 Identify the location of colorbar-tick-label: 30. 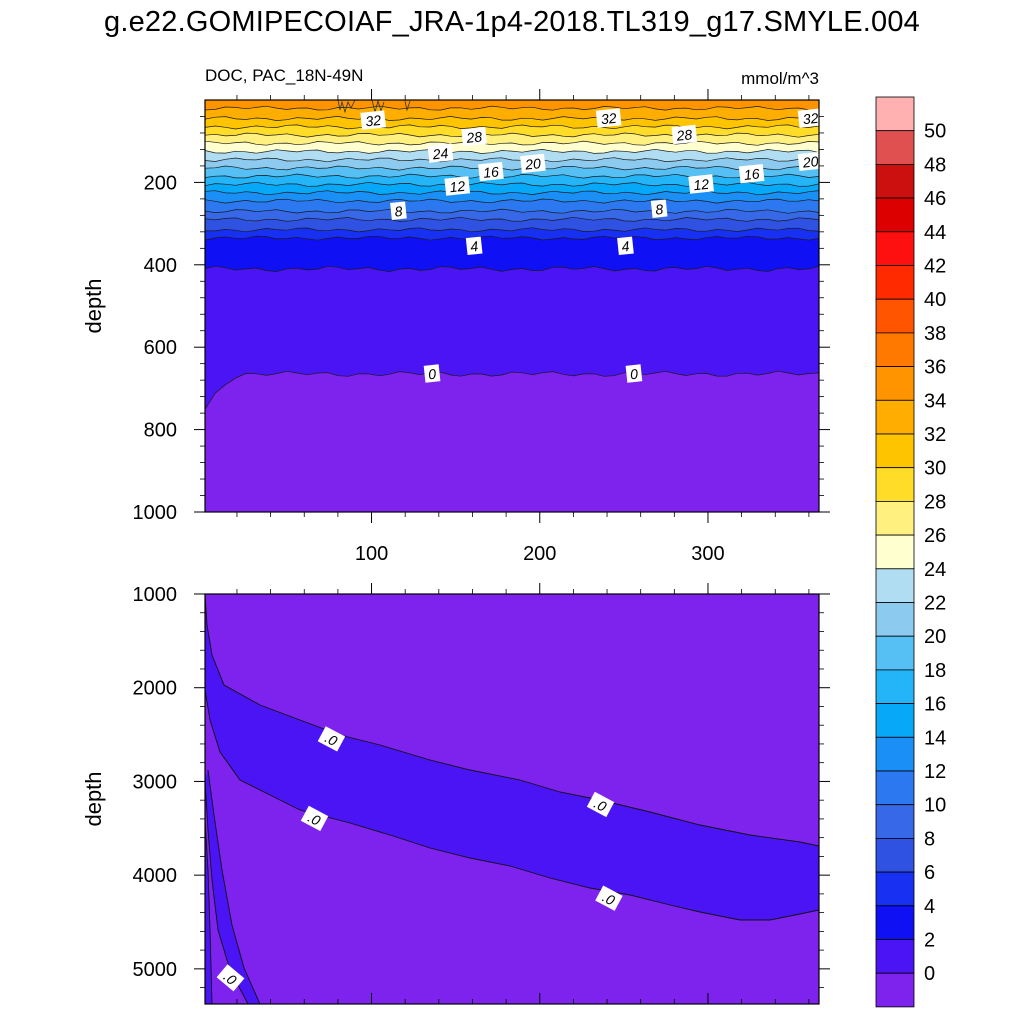
(935, 469).